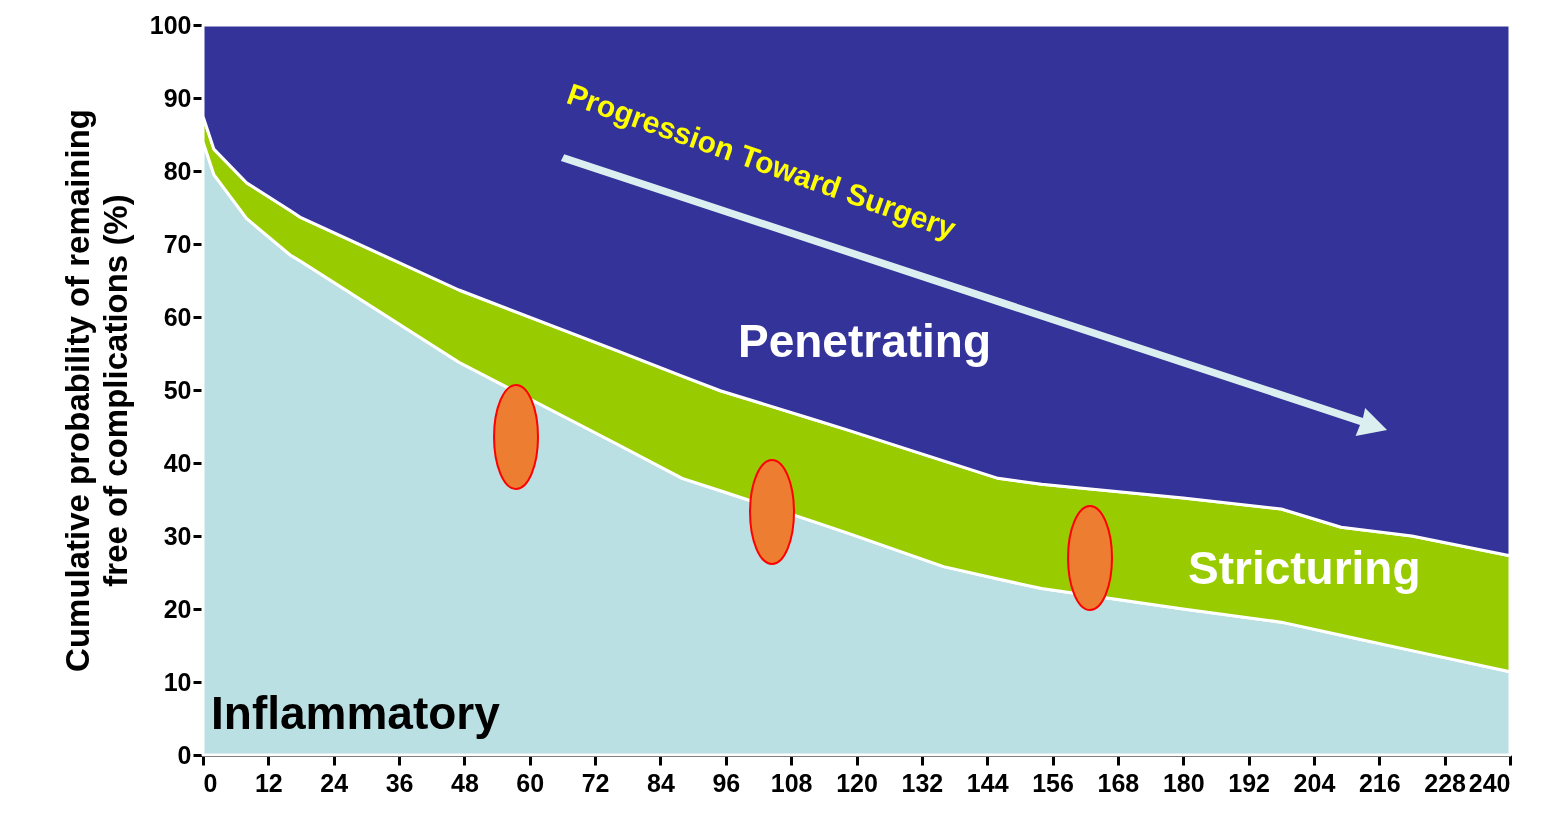  What do you see at coordinates (464, 782) in the screenshot?
I see `x-tick-label: 48` at bounding box center [464, 782].